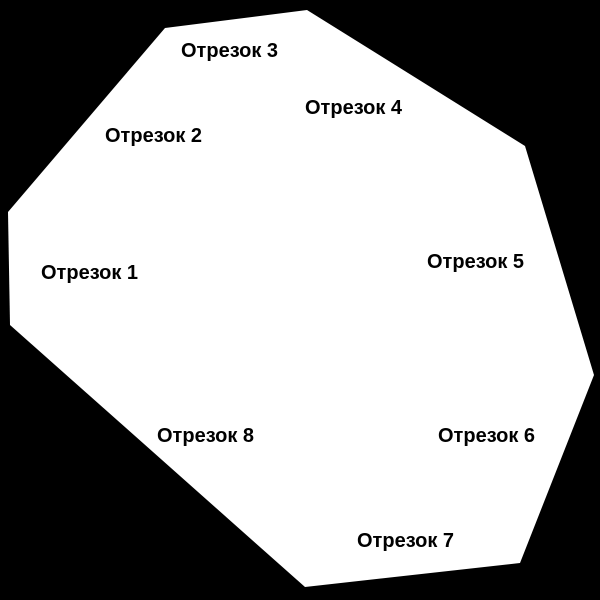 The width and height of the screenshot is (600, 600). I want to click on segment-label-1: Отрезок 1, so click(89, 273).